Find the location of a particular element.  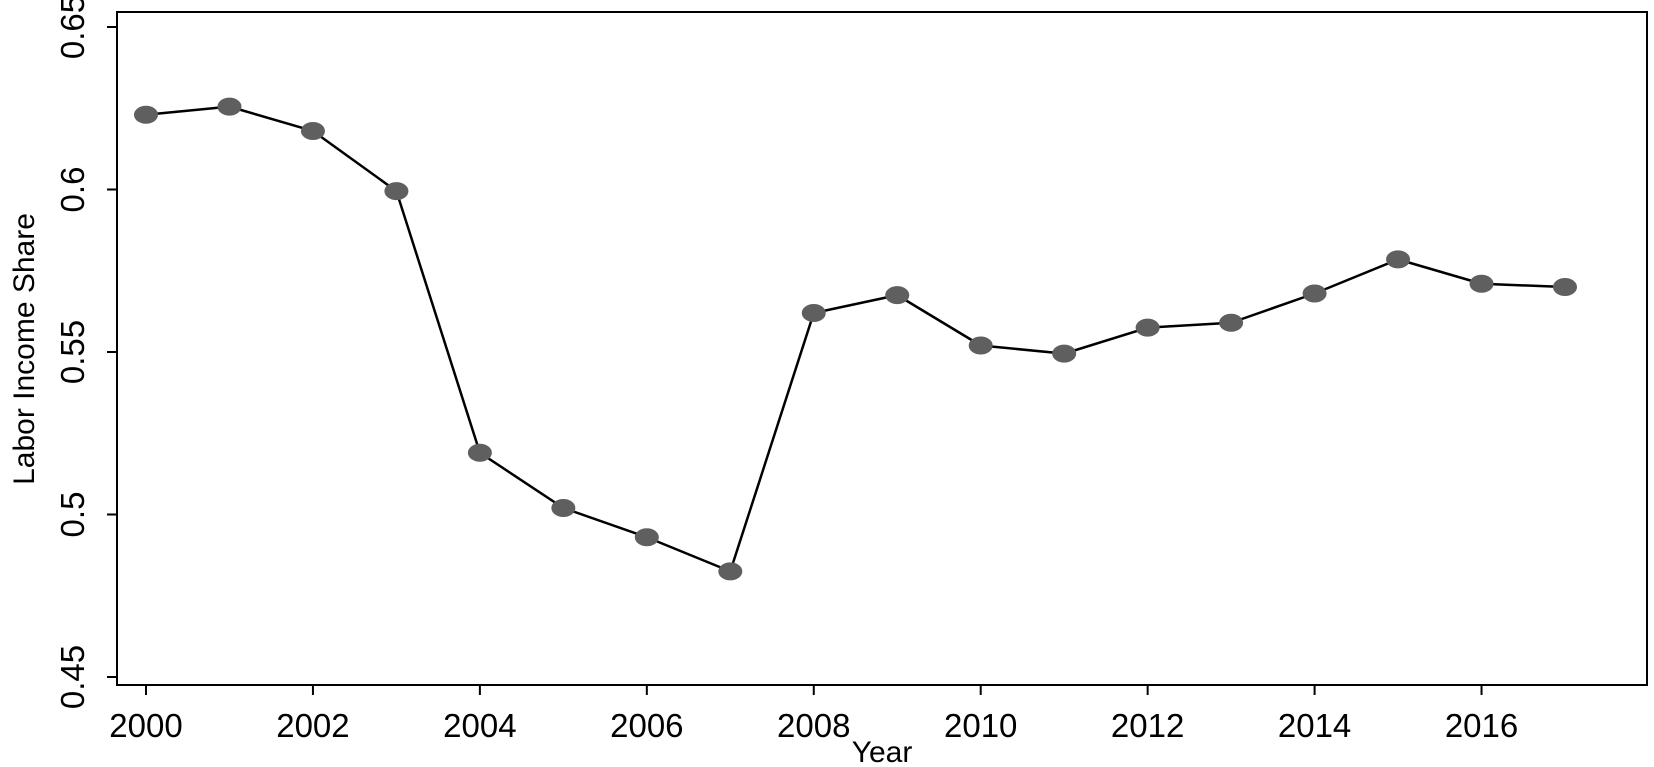

x-tick-label: 2012 is located at coordinates (1147, 725).